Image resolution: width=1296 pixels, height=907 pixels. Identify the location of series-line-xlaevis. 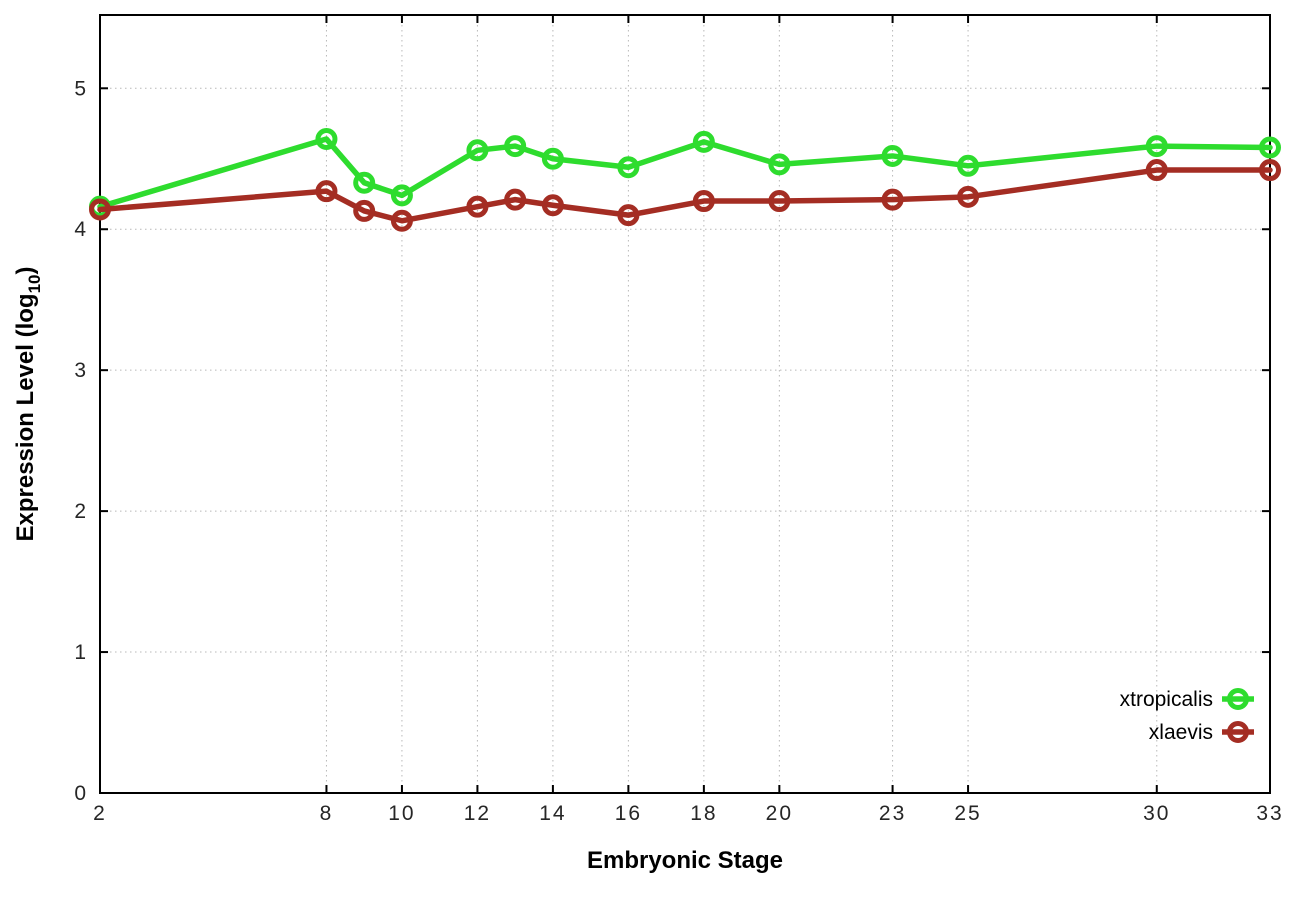
(685, 195).